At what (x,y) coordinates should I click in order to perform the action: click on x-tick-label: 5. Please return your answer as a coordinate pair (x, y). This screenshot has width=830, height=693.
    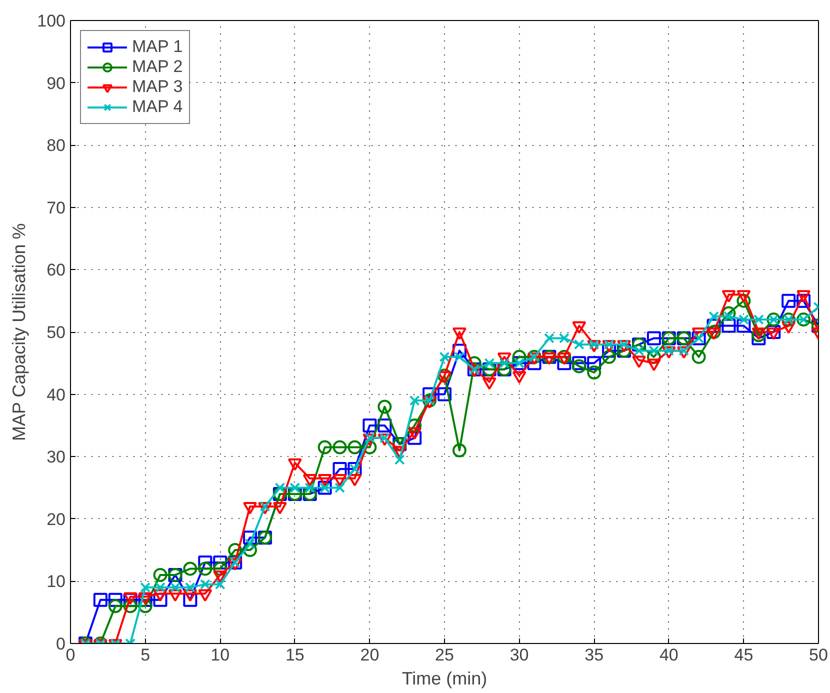
    Looking at the image, I should click on (145, 655).